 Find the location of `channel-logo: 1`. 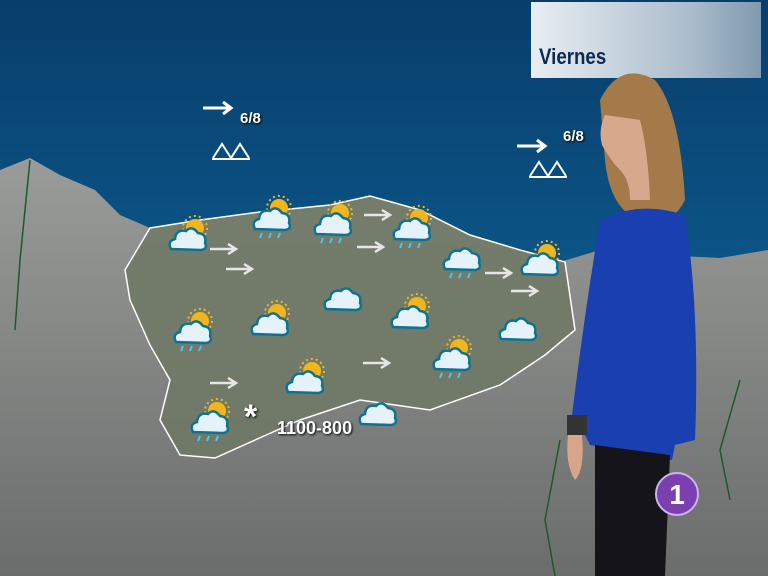

channel-logo: 1 is located at coordinates (677, 494).